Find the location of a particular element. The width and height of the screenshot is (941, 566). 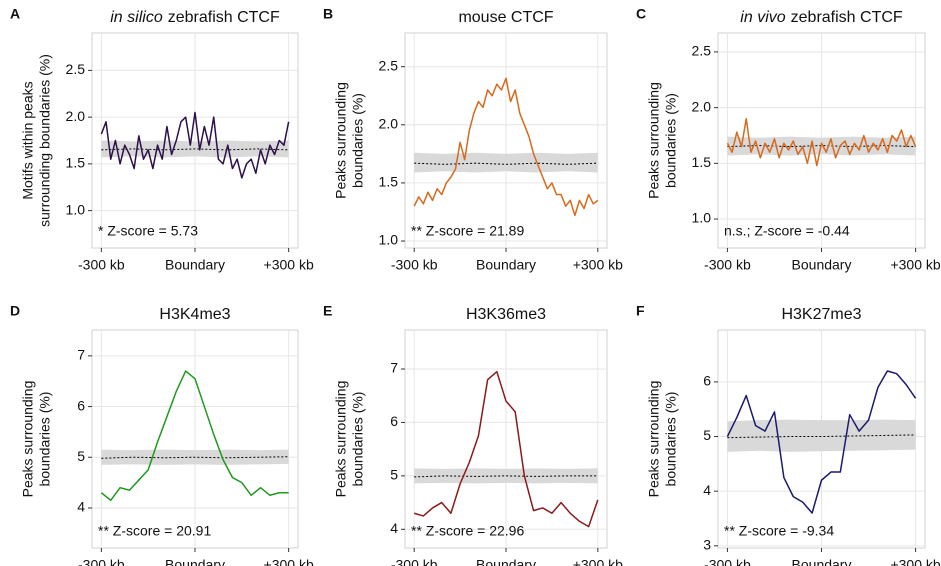

annotation: ** Z-score = 20.91 is located at coordinates (154, 531).